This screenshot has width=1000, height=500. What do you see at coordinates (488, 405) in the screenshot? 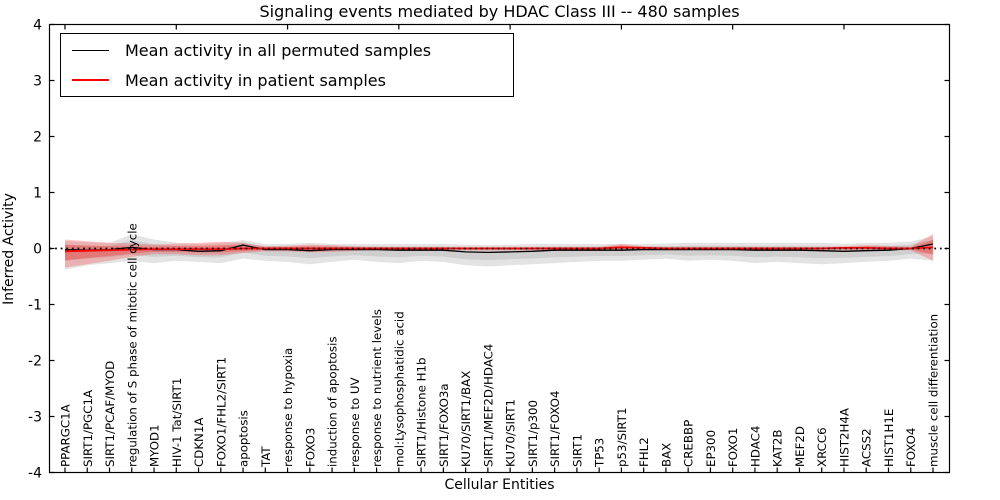
I see `x-tick-label: SIRT1/MEF2D/HDAC4` at bounding box center [488, 405].